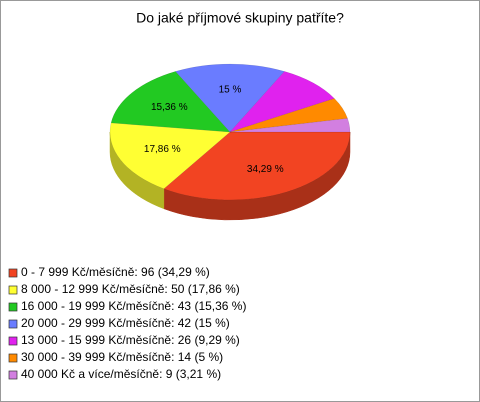 The image size is (480, 402). I want to click on slice-label: 15 %, so click(230, 89).